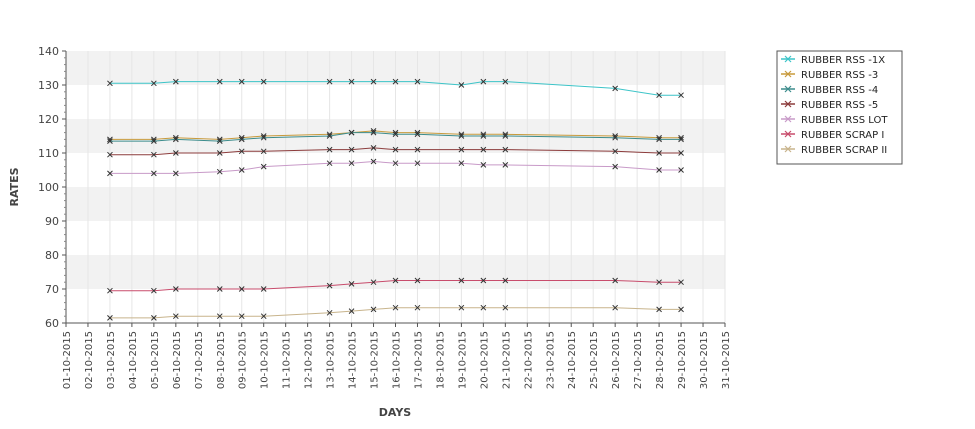  What do you see at coordinates (243, 360) in the screenshot?
I see `x-tick-label: 09-10-2015` at bounding box center [243, 360].